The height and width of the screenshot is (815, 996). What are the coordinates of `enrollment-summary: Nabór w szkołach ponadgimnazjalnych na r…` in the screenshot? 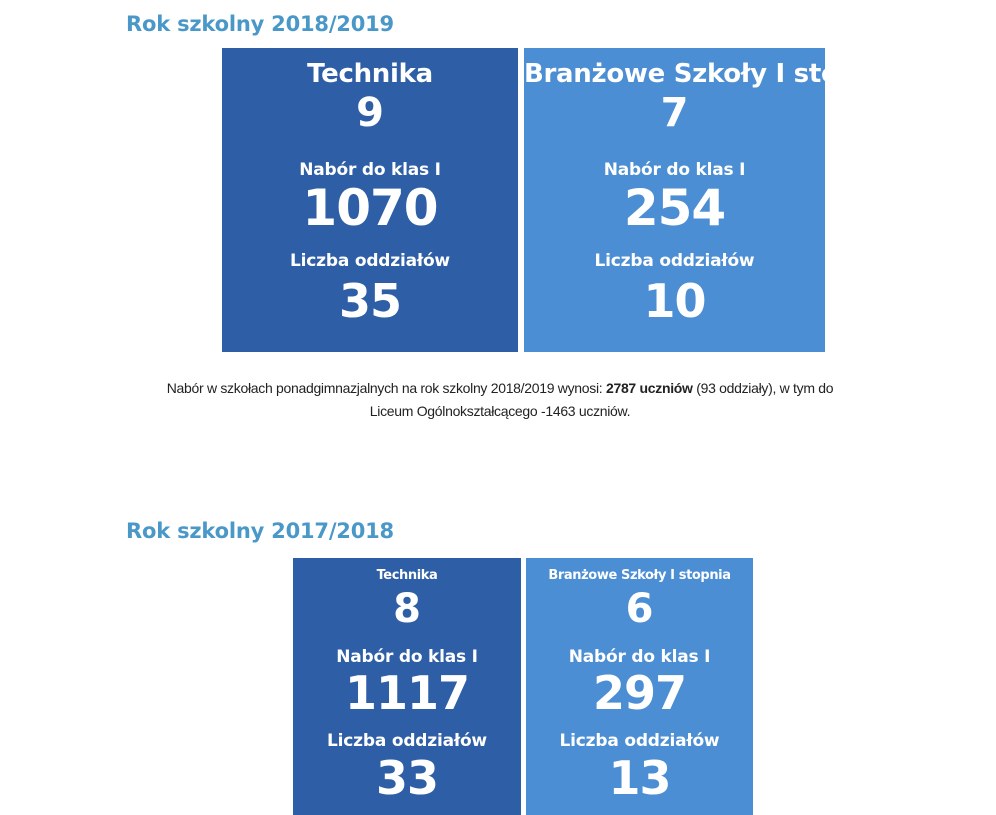 It's located at (500, 400).